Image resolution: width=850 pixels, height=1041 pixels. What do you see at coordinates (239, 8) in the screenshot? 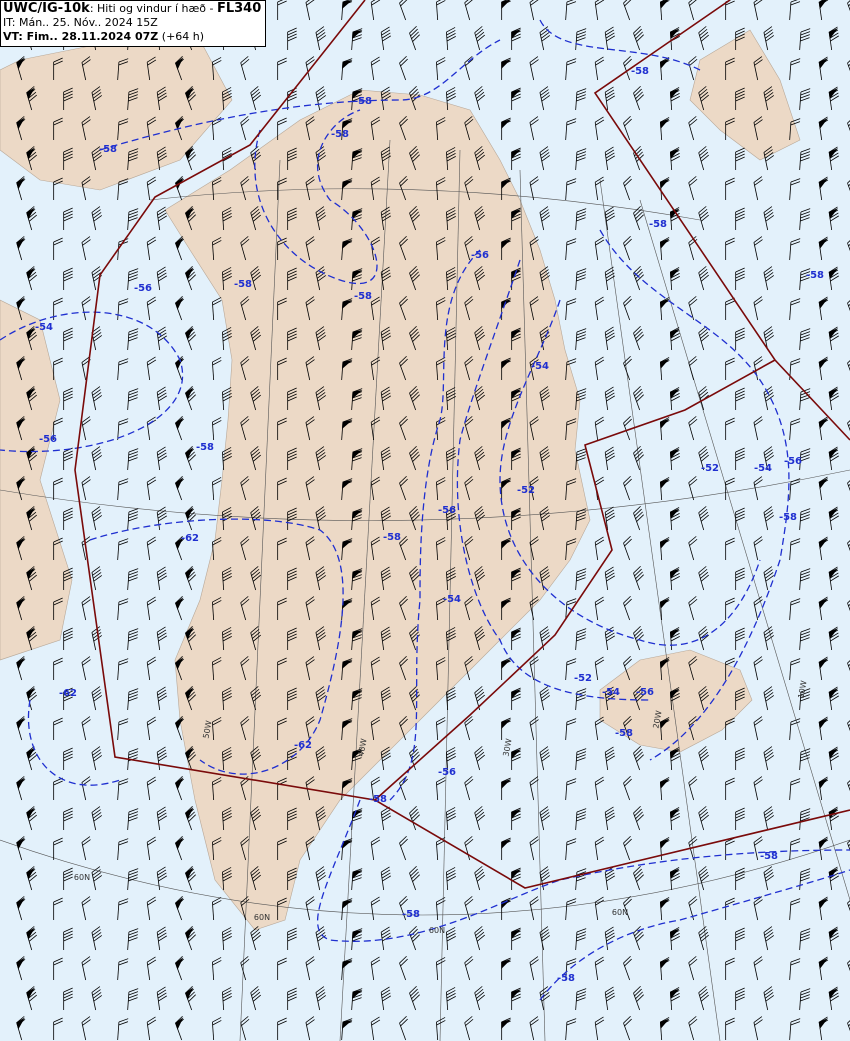
I see `flight-level: FL340` at bounding box center [239, 8].